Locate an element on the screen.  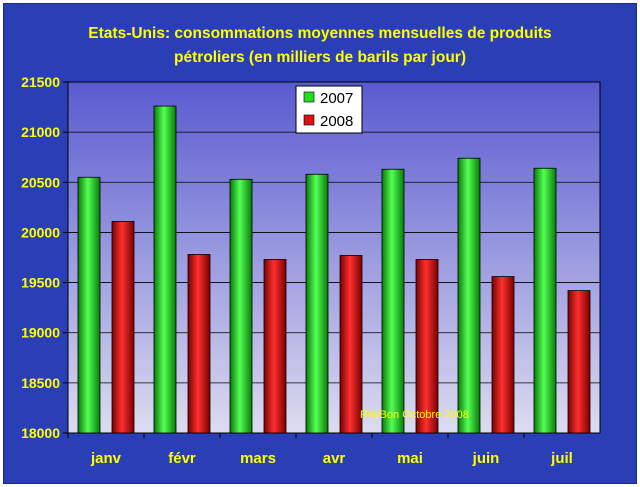
bar-2008-avr is located at coordinates (351, 344).